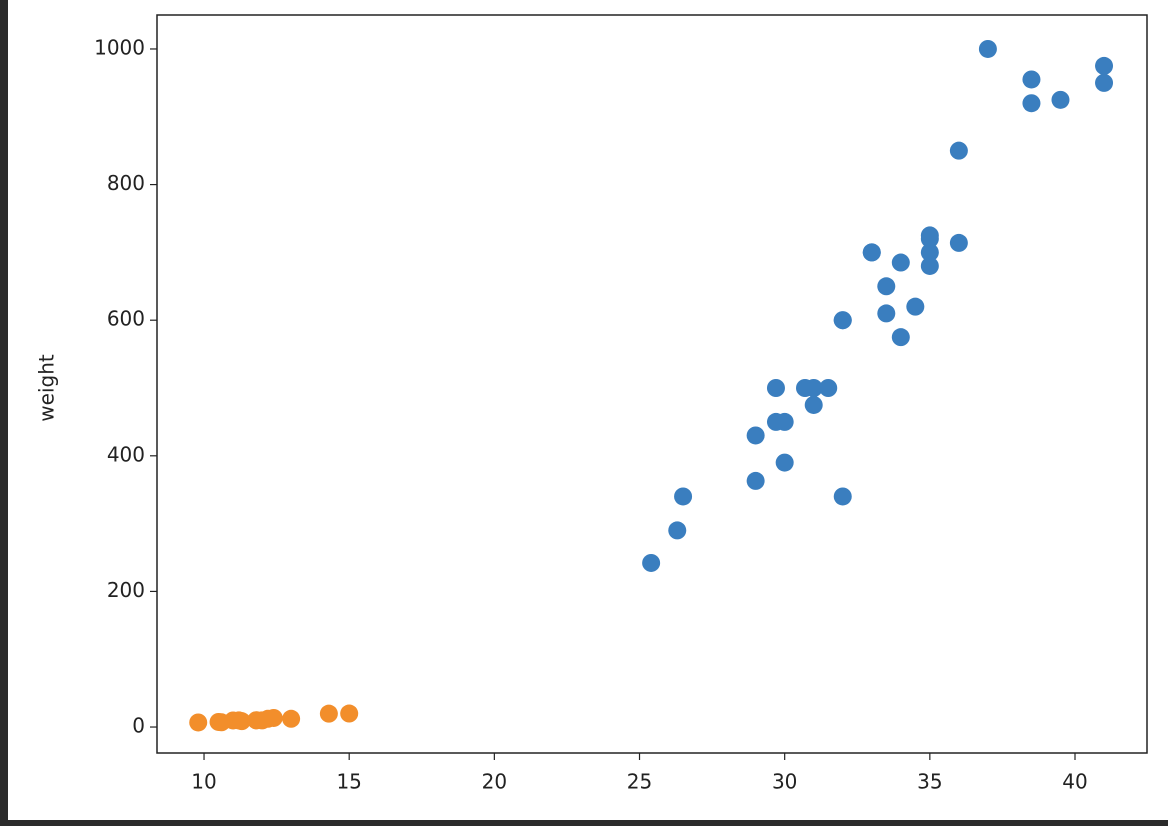 This screenshot has width=1168, height=826. What do you see at coordinates (1074, 782) in the screenshot?
I see `x-tick-label: 40` at bounding box center [1074, 782].